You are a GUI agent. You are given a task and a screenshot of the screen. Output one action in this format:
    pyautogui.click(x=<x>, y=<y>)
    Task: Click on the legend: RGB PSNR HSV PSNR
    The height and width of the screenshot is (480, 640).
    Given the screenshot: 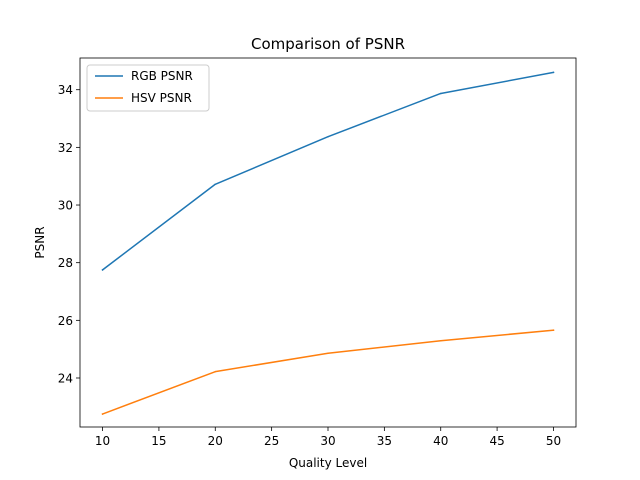 What is the action you would take?
    pyautogui.click(x=148, y=88)
    